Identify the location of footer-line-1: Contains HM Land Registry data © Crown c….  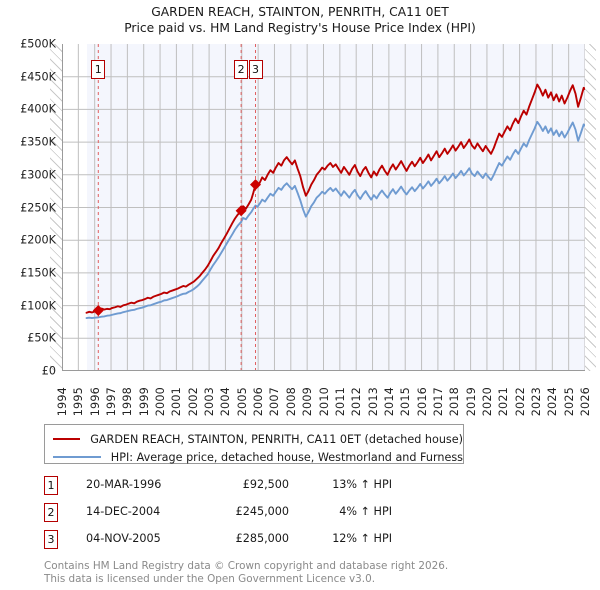
(246, 566).